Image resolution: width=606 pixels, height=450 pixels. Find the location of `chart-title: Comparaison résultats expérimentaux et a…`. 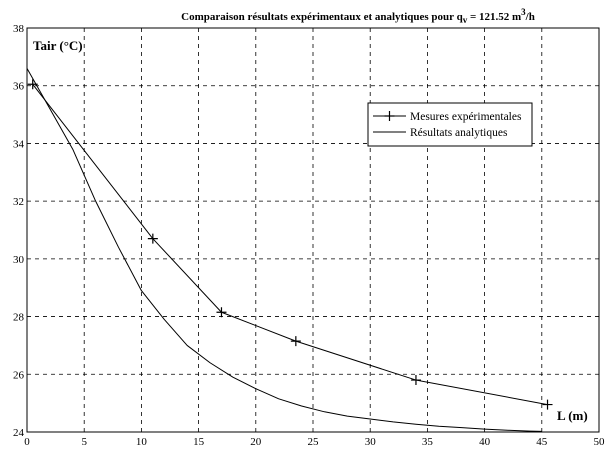

chart-title: Comparaison résultats expérimentaux et a… is located at coordinates (358, 16).